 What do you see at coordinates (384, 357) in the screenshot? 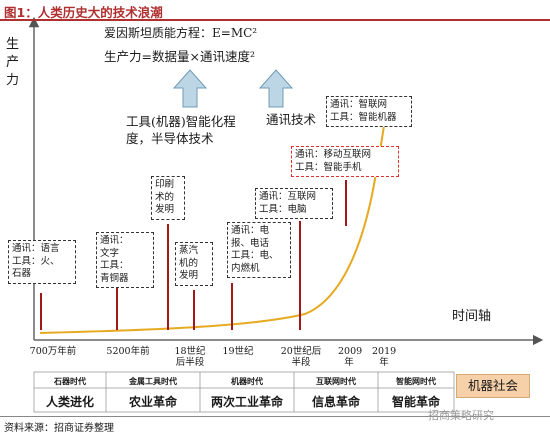
I see `tick-label: 2019年` at bounding box center [384, 357].